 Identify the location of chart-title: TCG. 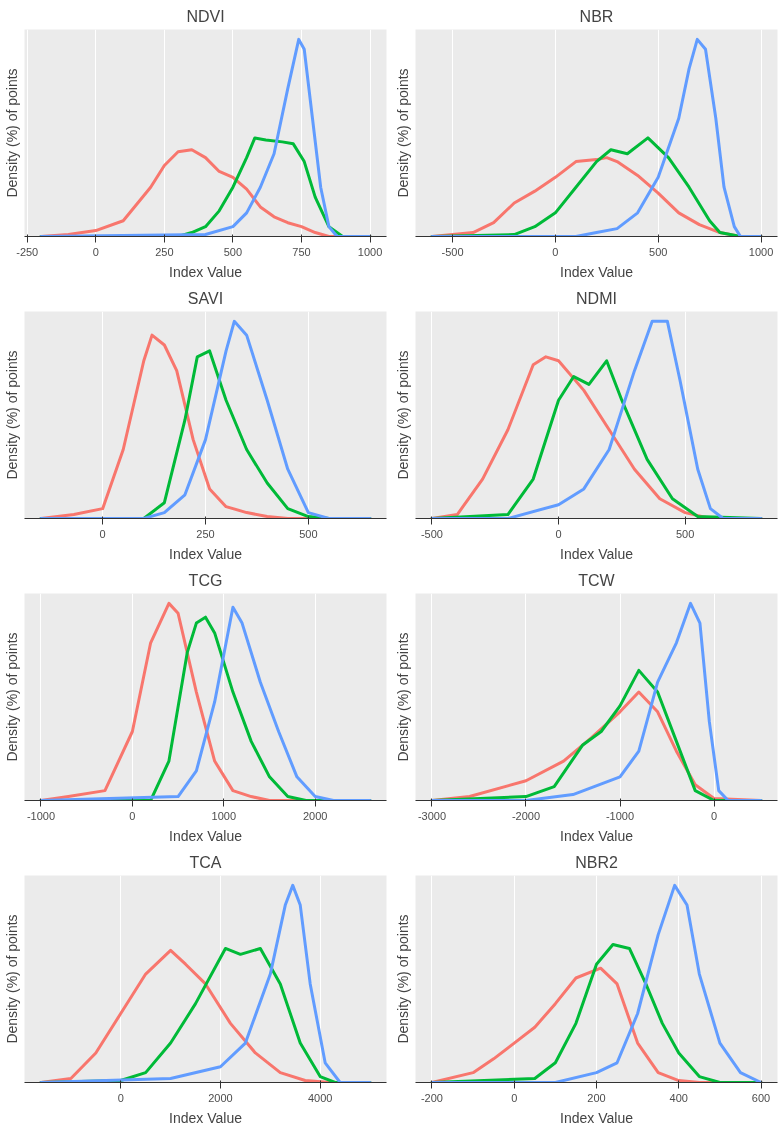
(205, 580).